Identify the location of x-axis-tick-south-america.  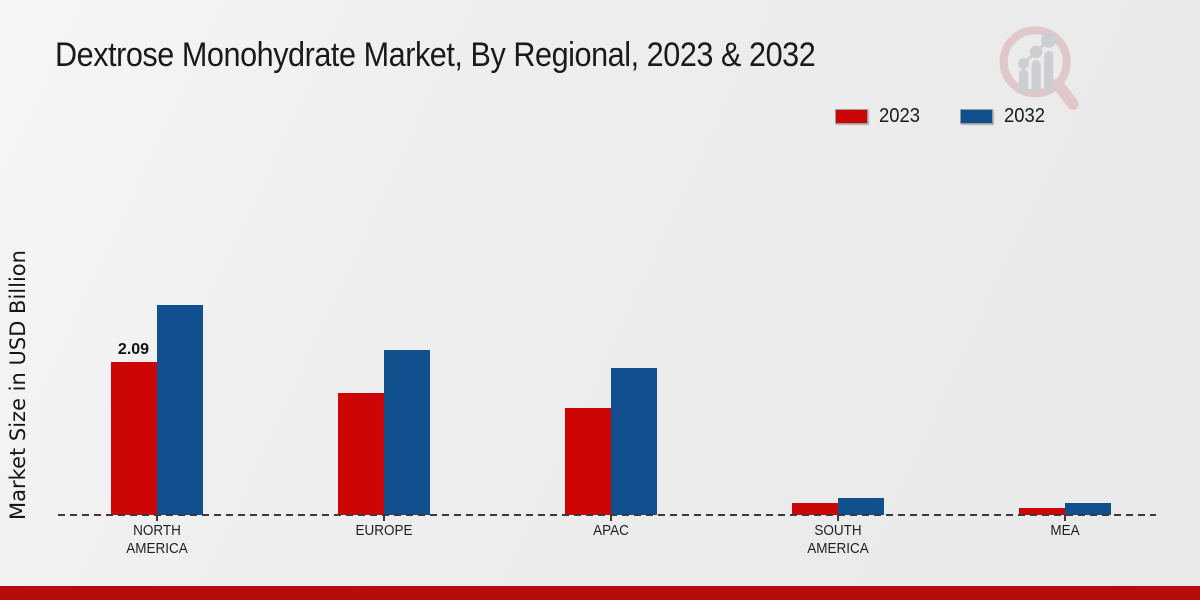
(838, 518).